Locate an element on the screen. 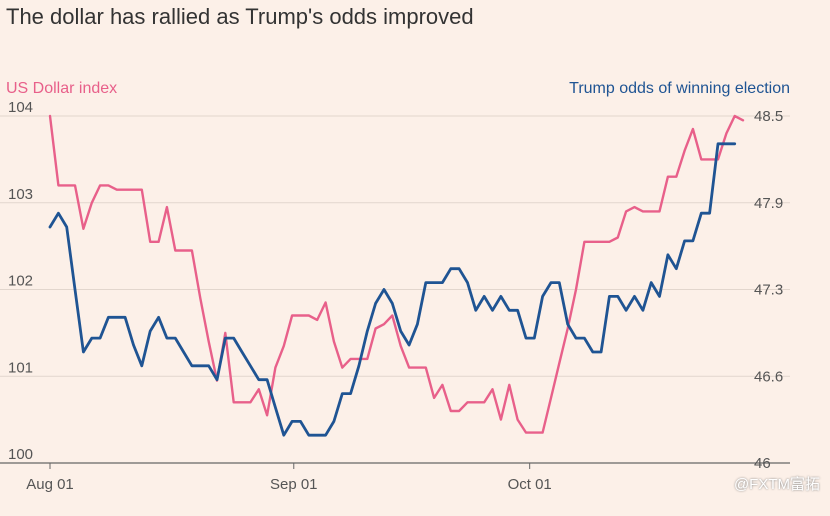 The width and height of the screenshot is (830, 516). left-axis-title: US Dollar index is located at coordinates (62, 88).